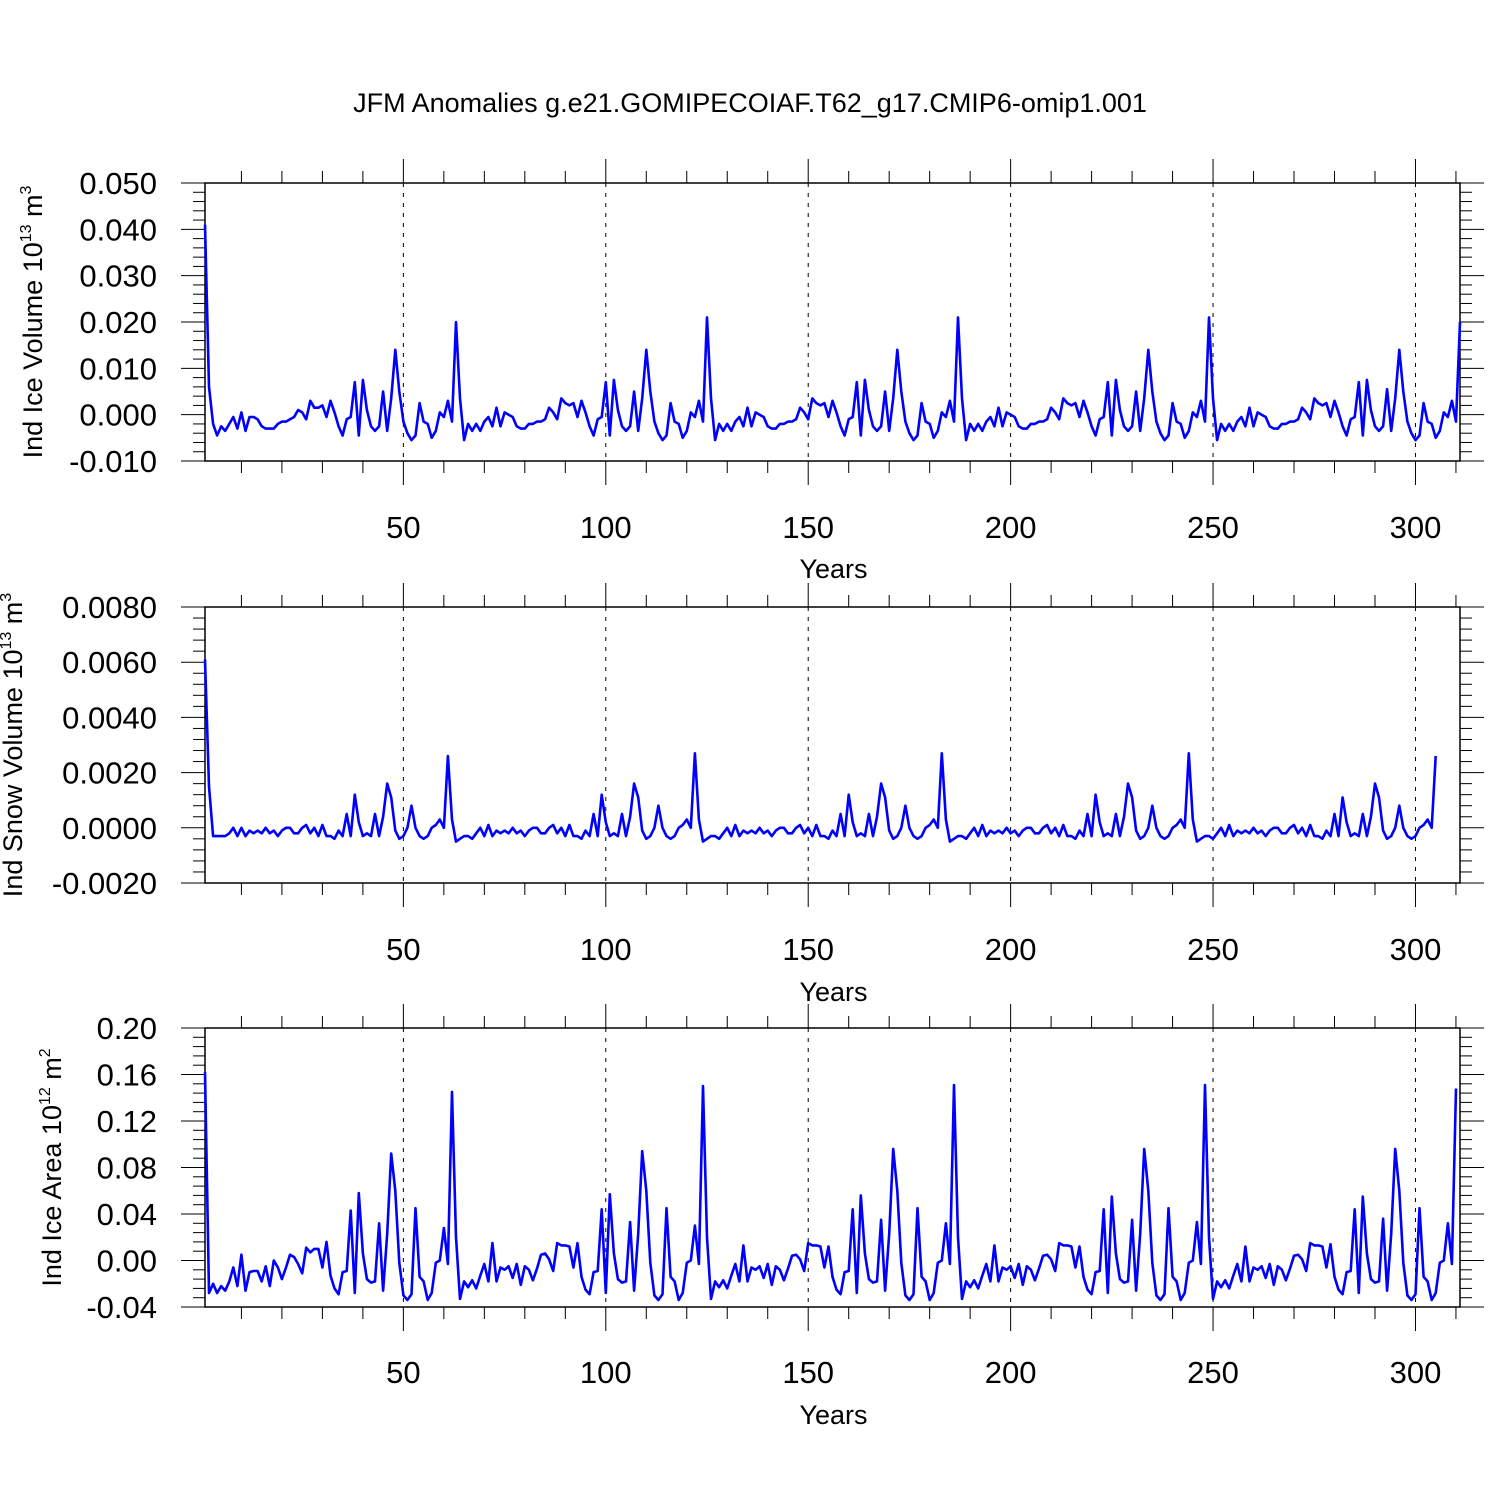 The width and height of the screenshot is (1500, 1500). I want to click on y-tick-label: 0.020, so click(118, 322).